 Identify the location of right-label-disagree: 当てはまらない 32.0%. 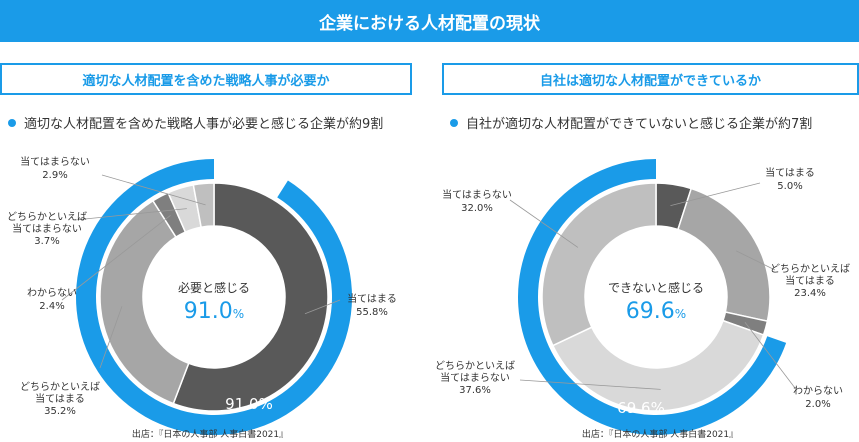
(477, 201).